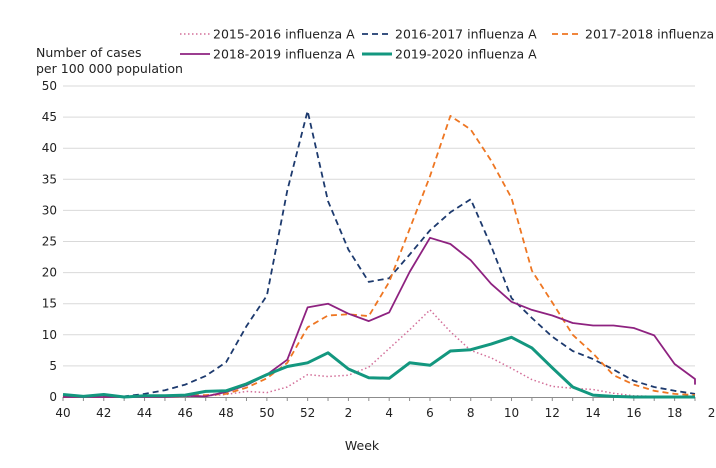 The width and height of the screenshot is (716, 468). What do you see at coordinates (389, 413) in the screenshot?
I see `x-tick-label: 4` at bounding box center [389, 413].